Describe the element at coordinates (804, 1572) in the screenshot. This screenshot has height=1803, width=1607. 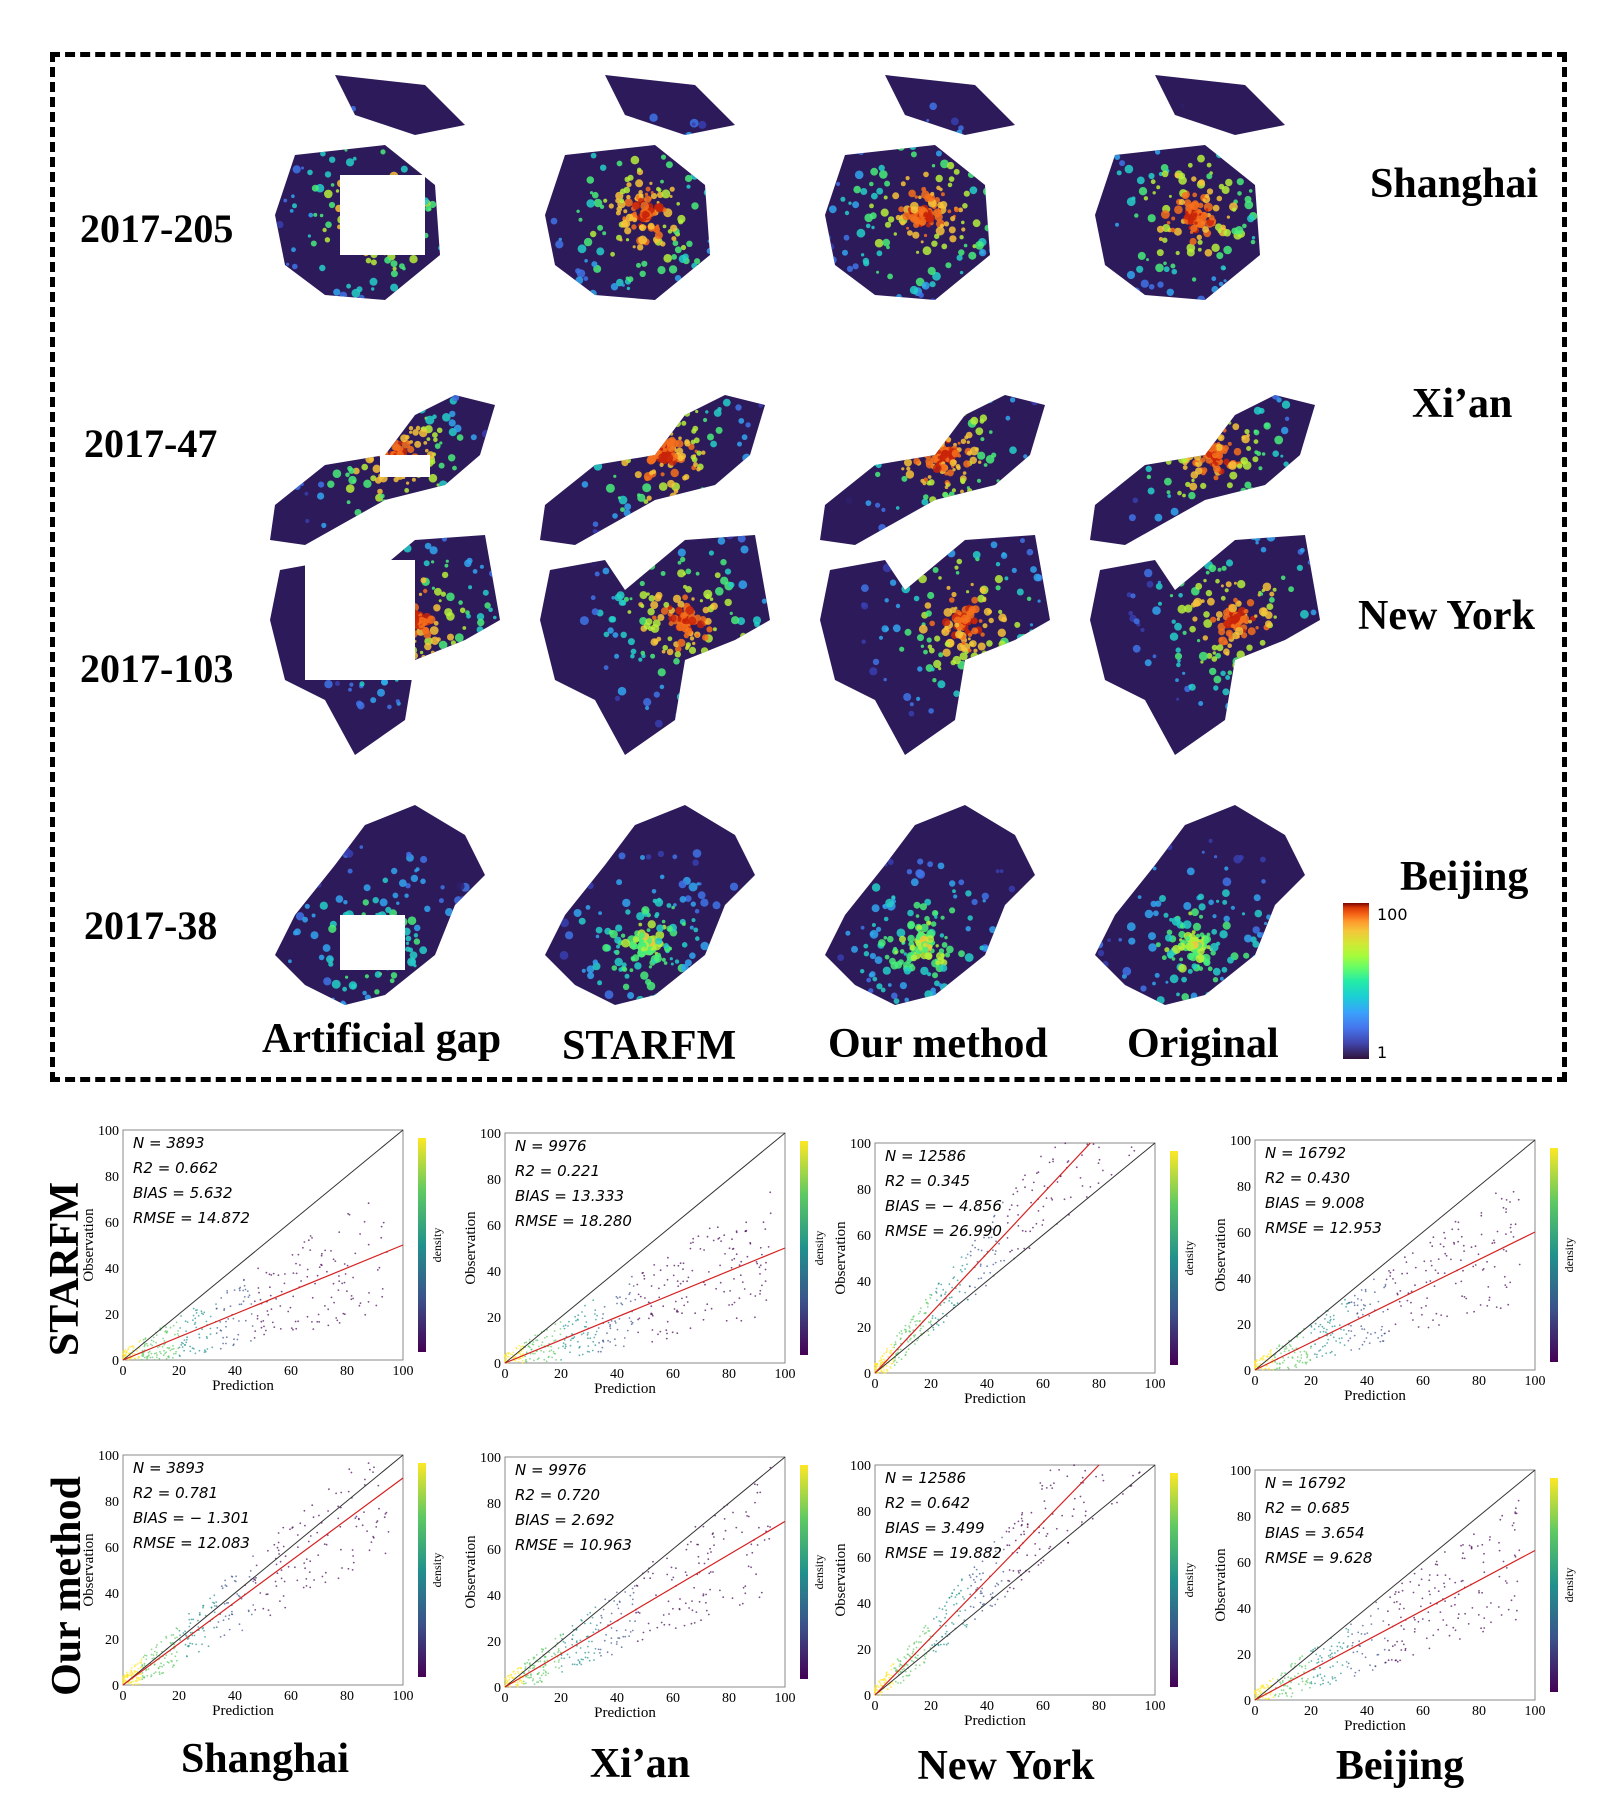
I see `density-colorbar` at that location.